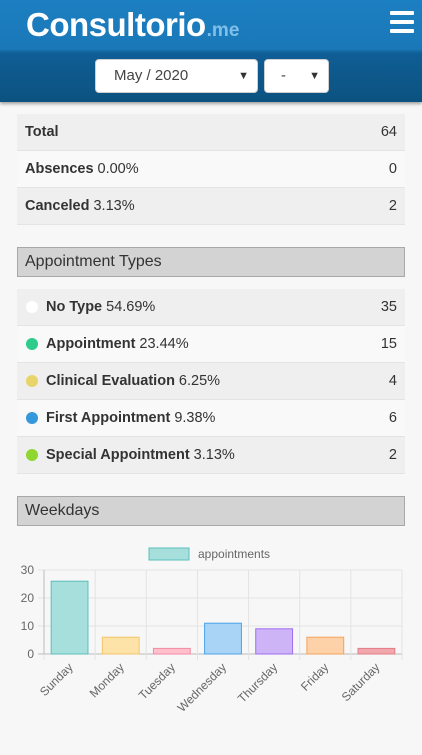  What do you see at coordinates (211, 262) in the screenshot?
I see `appointment-types-header: Appointment Types` at bounding box center [211, 262].